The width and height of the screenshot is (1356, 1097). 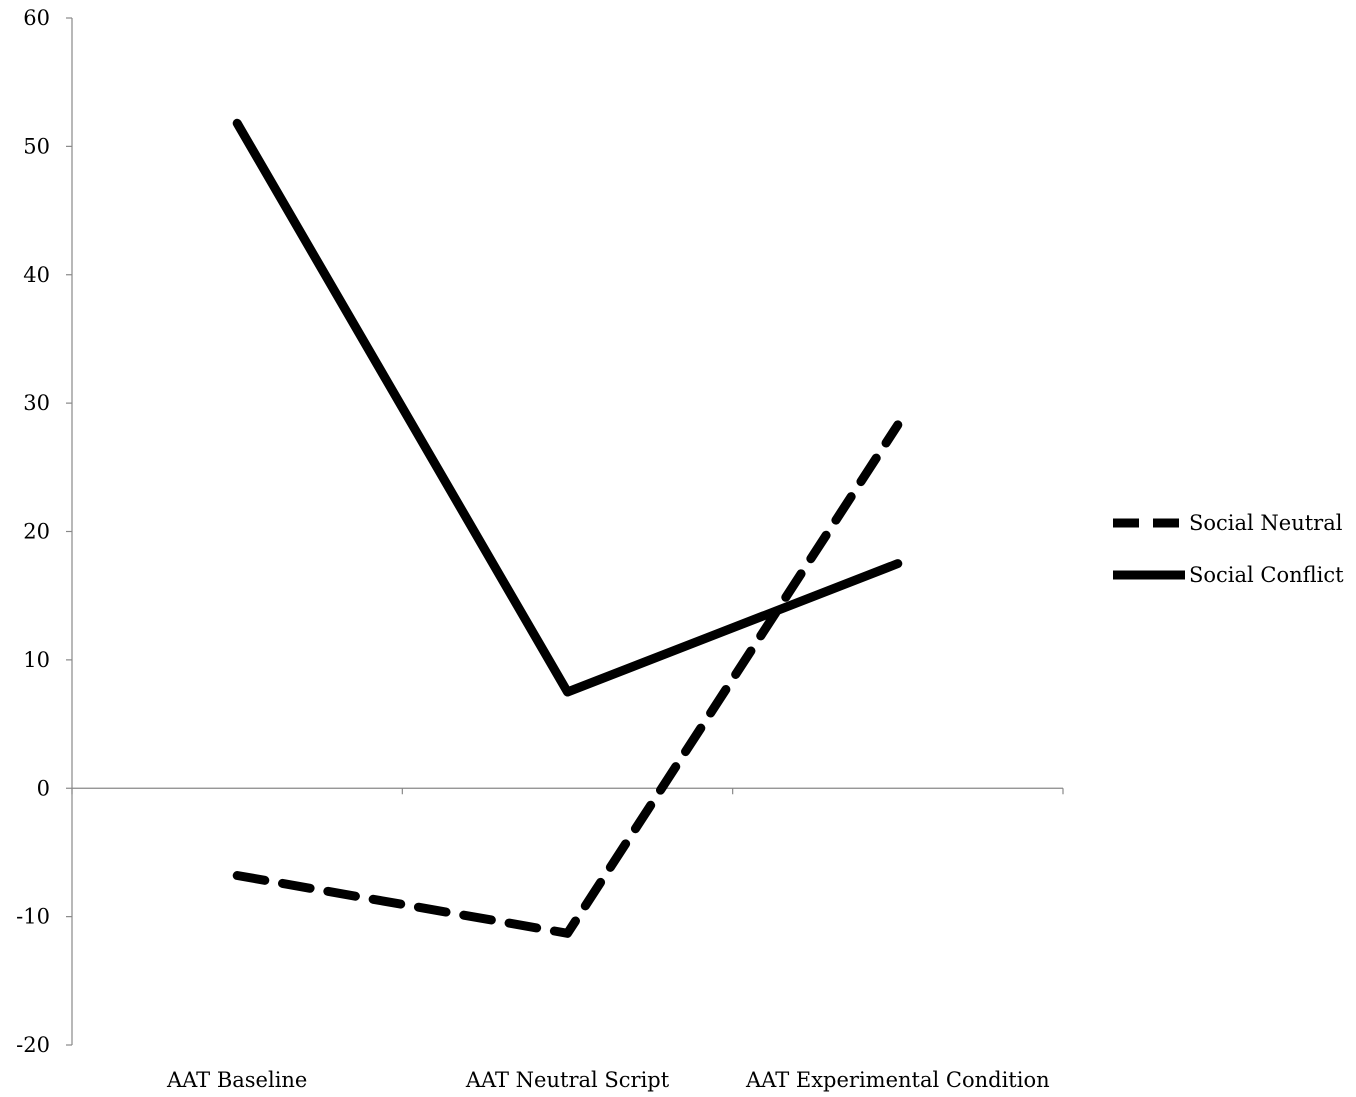 I want to click on legend: Social Neutral Social Conflict, so click(x=1228, y=549).